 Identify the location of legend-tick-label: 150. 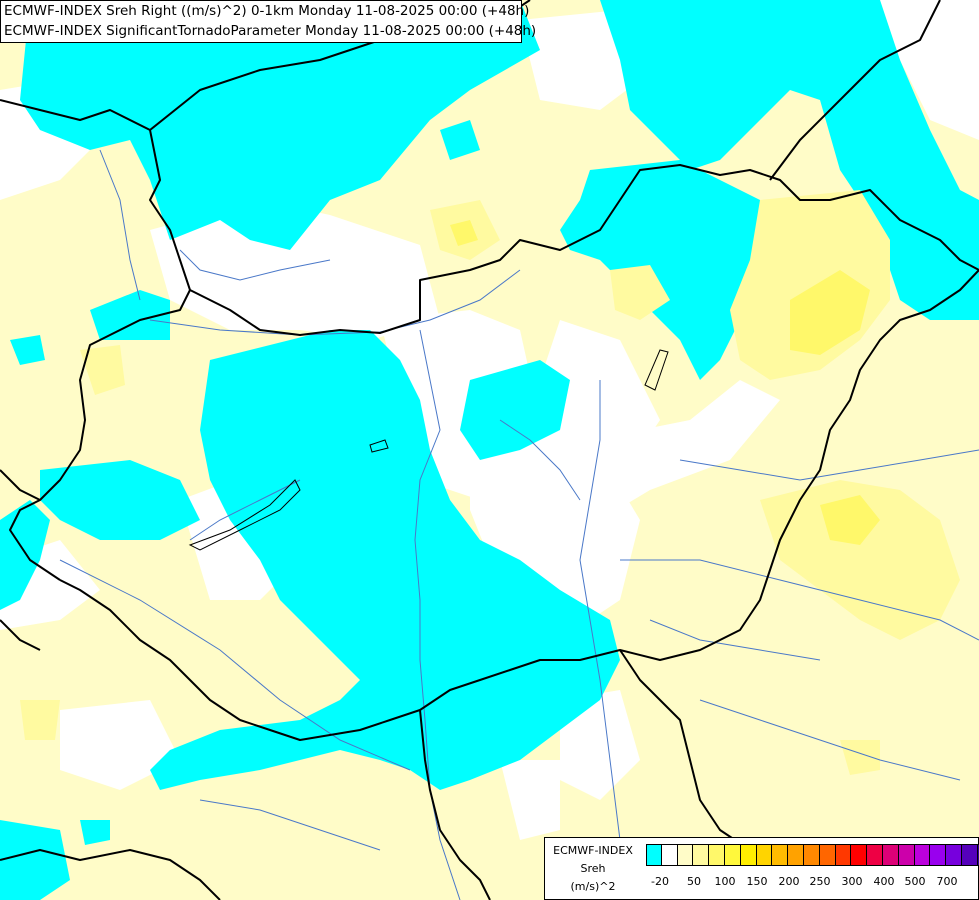
(757, 881).